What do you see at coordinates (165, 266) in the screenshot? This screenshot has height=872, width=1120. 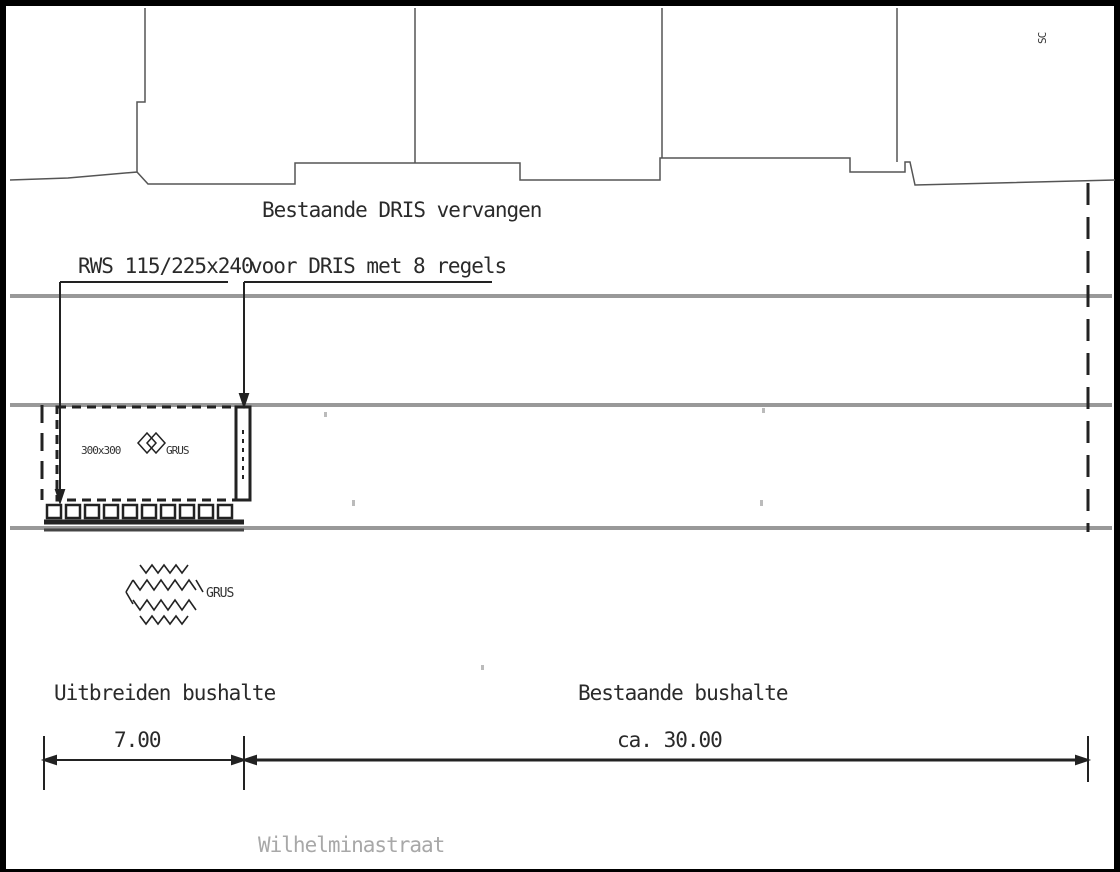 I see `rws-label: RWS 115/225x240` at bounding box center [165, 266].